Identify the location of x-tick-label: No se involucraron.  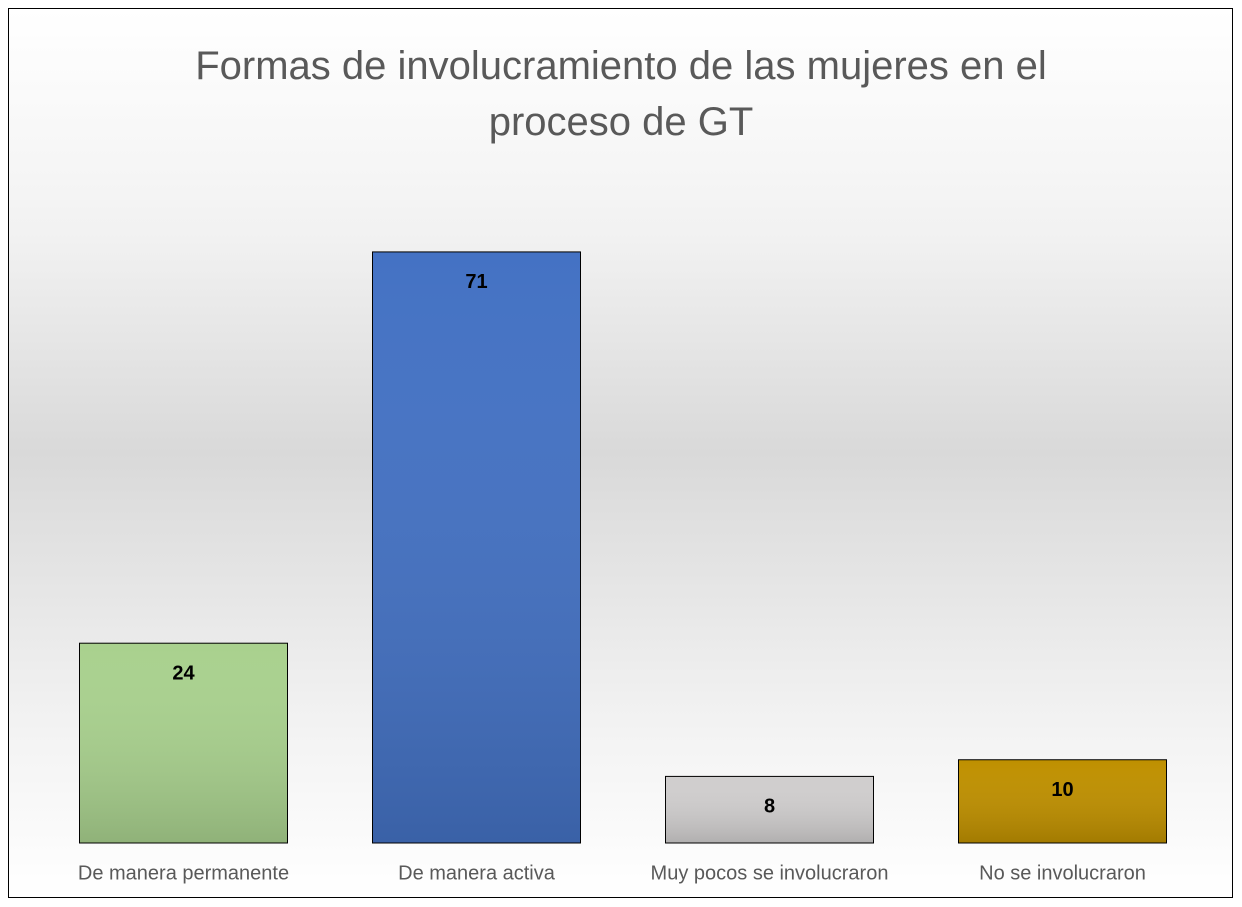
(1062, 873).